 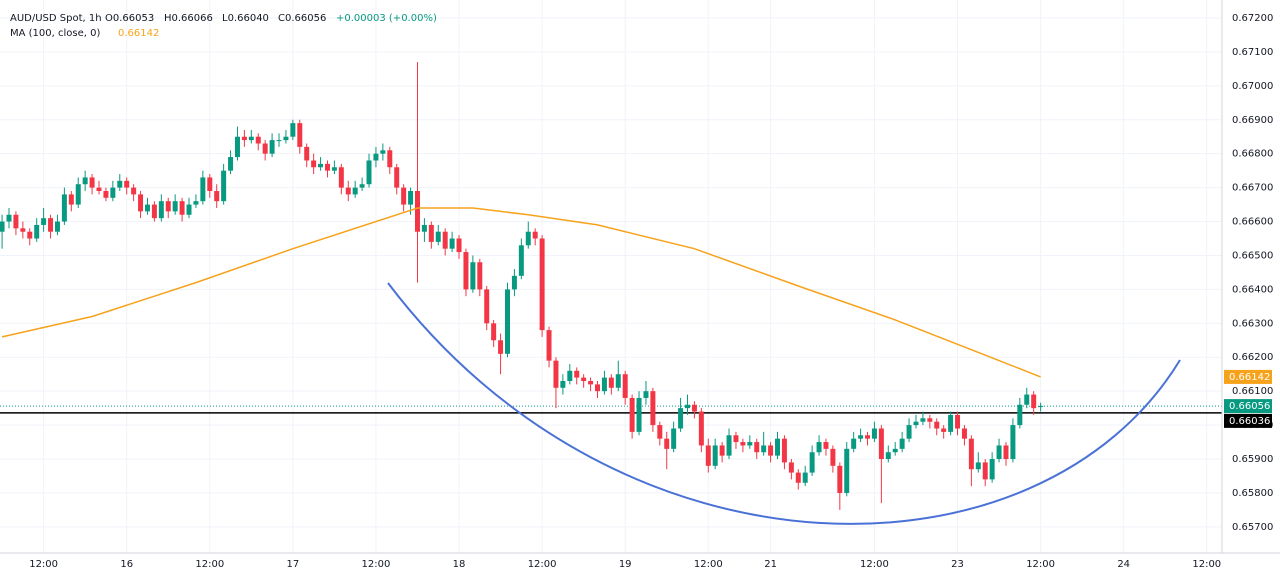 I want to click on y-tick-label: 0.66700, so click(x=1252, y=188).